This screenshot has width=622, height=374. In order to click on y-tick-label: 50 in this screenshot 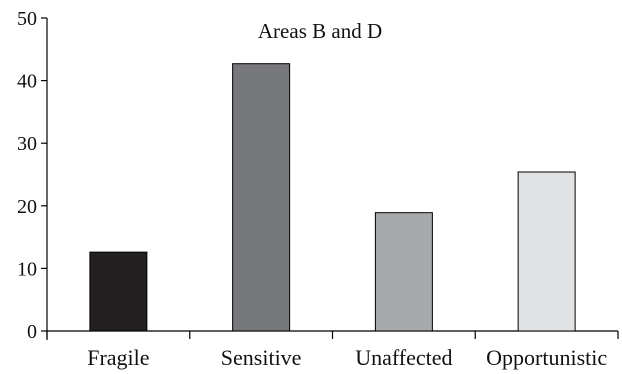, I will do `click(27, 19)`.